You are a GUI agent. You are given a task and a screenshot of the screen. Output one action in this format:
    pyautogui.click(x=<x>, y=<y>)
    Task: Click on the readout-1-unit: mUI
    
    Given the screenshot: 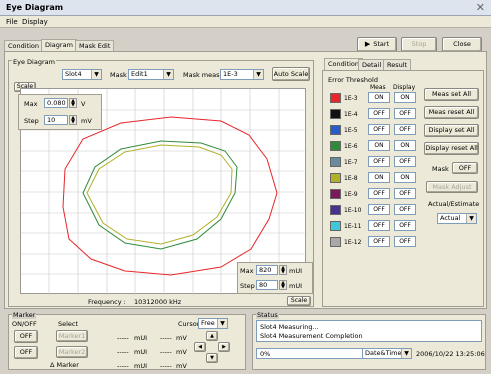 What is the action you would take?
    pyautogui.click(x=141, y=338)
    